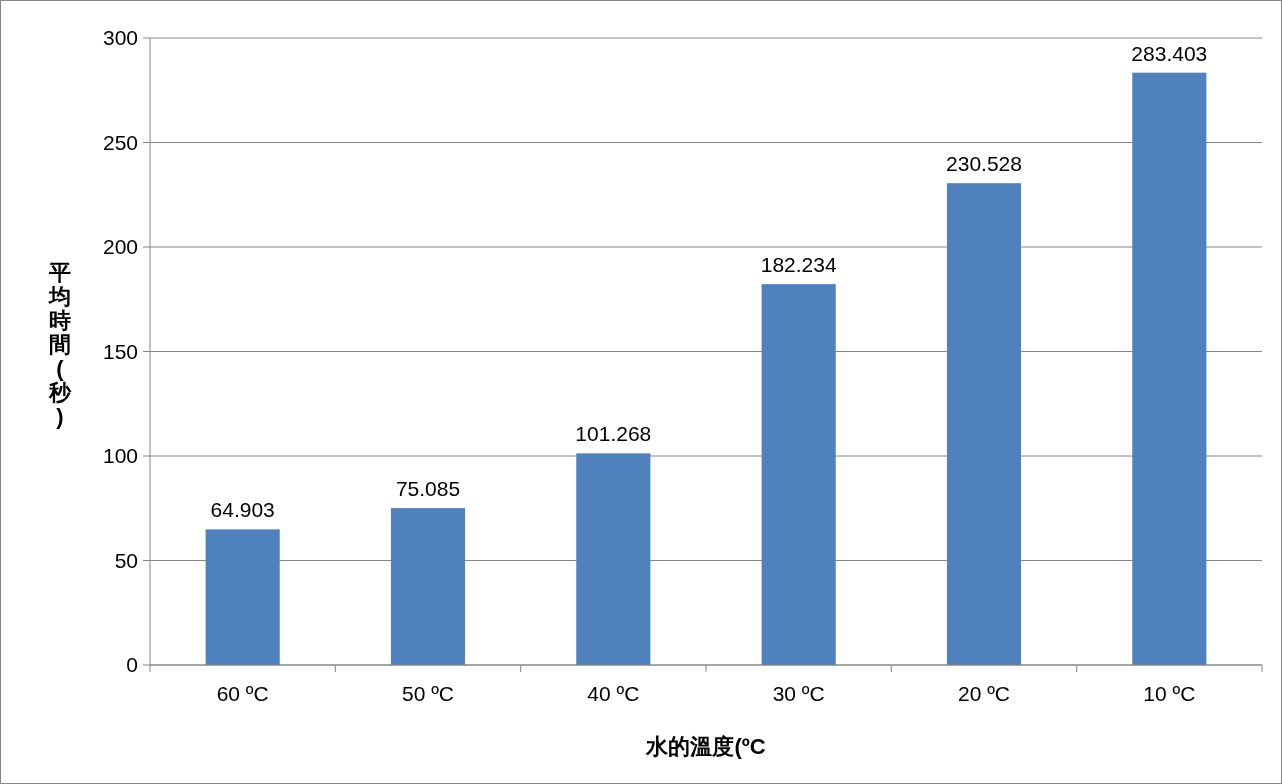 The image size is (1282, 784). What do you see at coordinates (1169, 53) in the screenshot?
I see `data-label: 283.403` at bounding box center [1169, 53].